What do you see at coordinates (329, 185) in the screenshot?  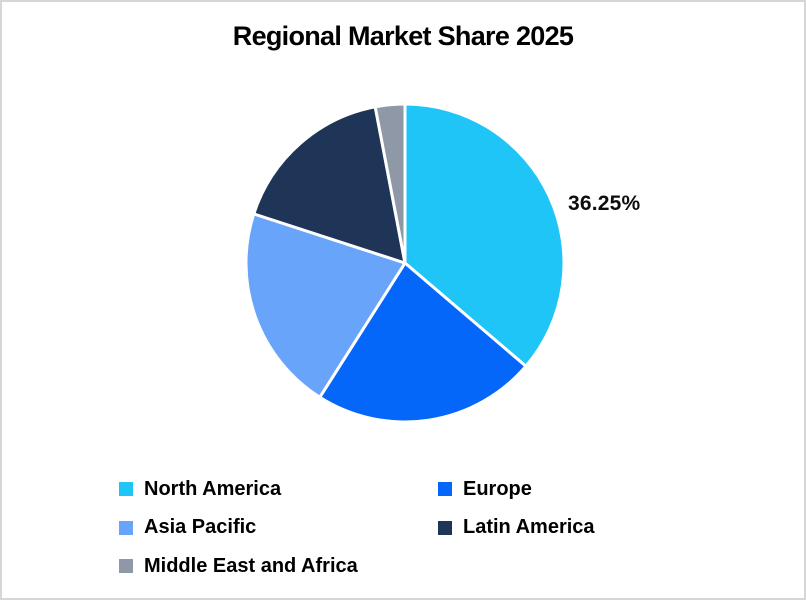 I see `pie-slice-latin-america` at bounding box center [329, 185].